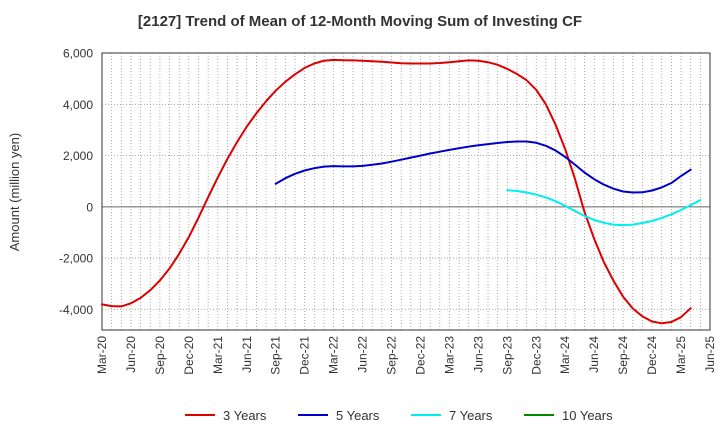 The width and height of the screenshot is (720, 445). Describe the element at coordinates (276, 355) in the screenshot. I see `x-tick-label: Sep-21` at that location.